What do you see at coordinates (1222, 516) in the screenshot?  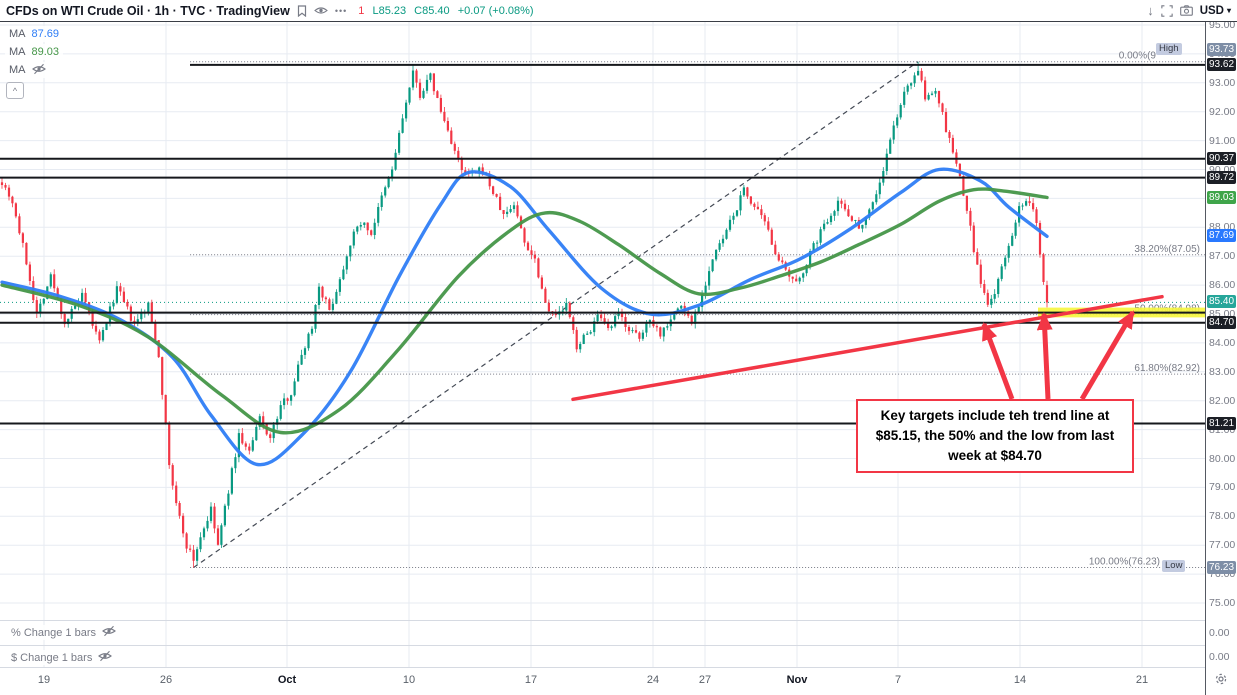 I see `price-tick: 78.00` at bounding box center [1222, 516].